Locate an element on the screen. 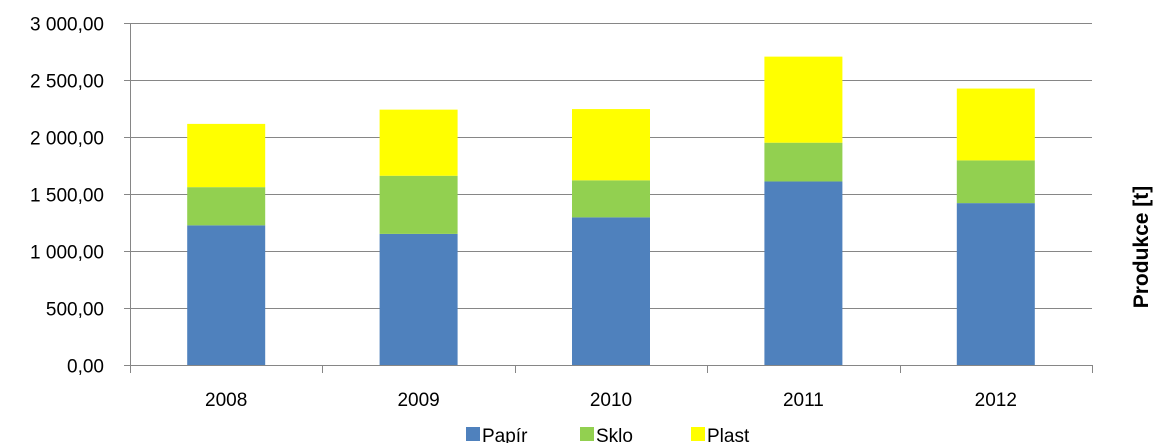 The height and width of the screenshot is (443, 1158). y-tick-label: 3 000,00 is located at coordinates (67, 25).